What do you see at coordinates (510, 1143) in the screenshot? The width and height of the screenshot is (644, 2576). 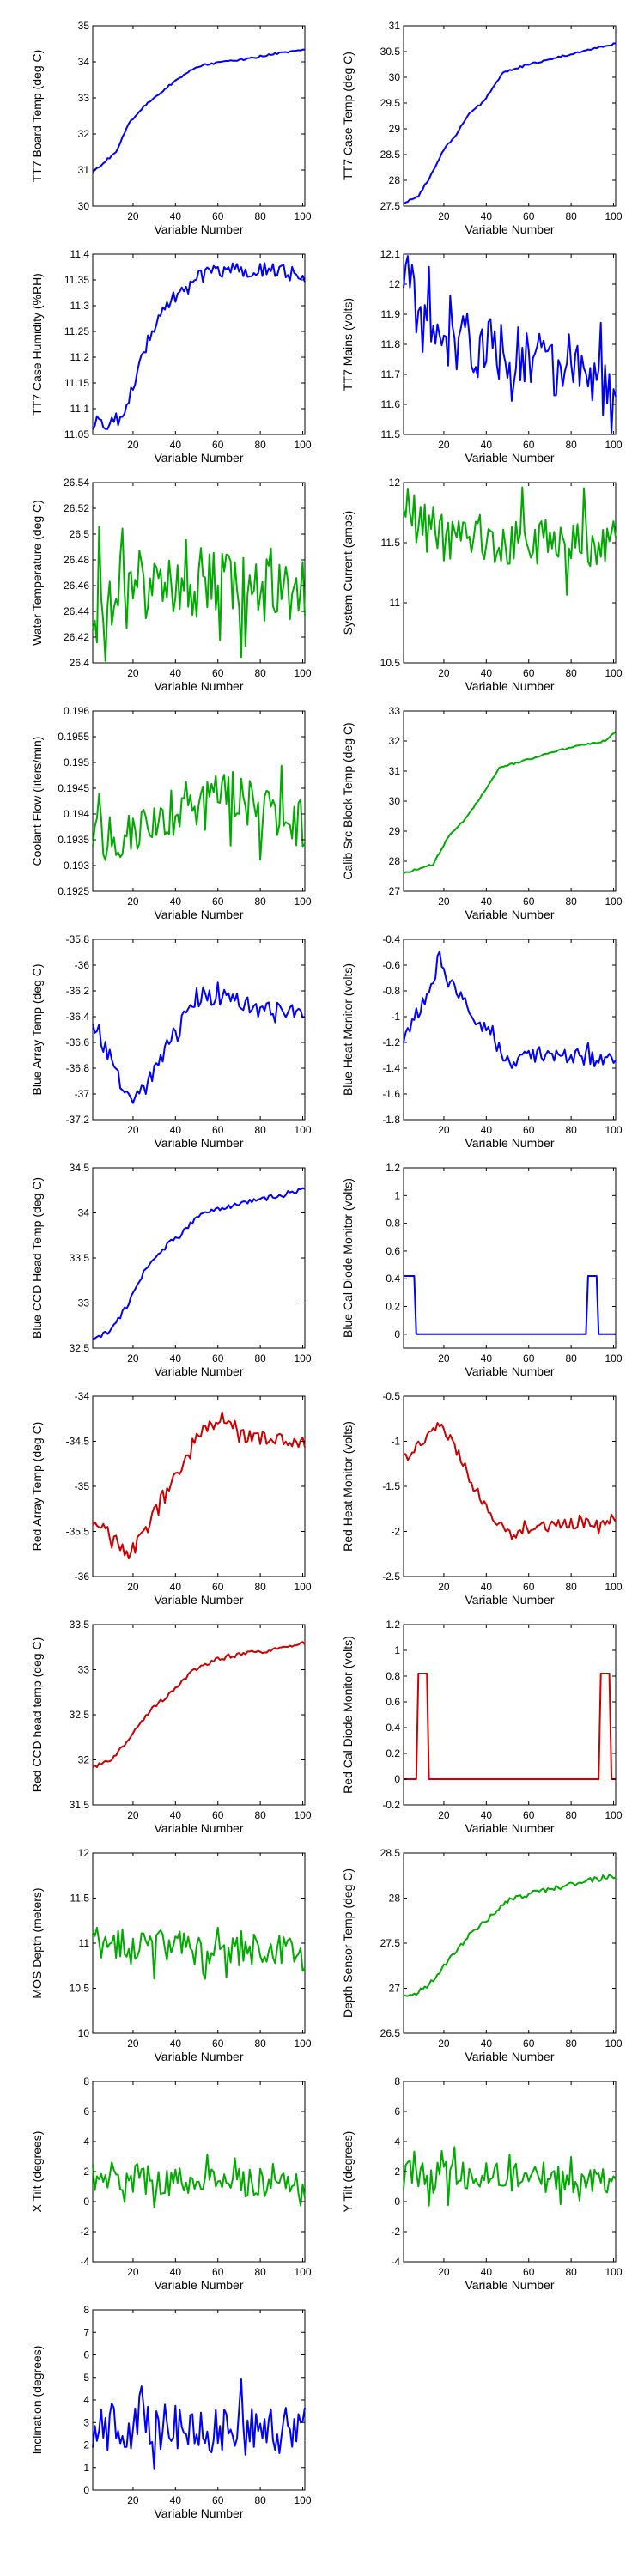 I see `blue-heat-x-axis-label: Variable Number` at bounding box center [510, 1143].